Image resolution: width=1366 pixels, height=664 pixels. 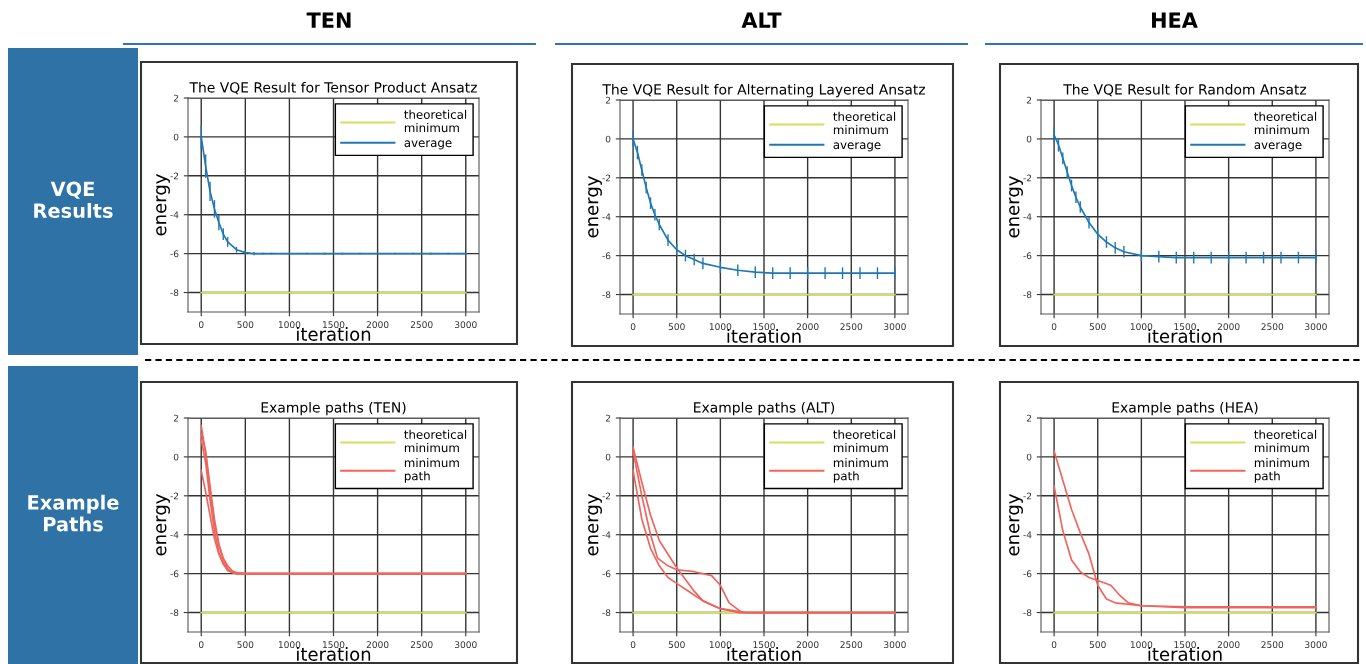 What do you see at coordinates (1175, 20) in the screenshot?
I see `text: HEA` at bounding box center [1175, 20].